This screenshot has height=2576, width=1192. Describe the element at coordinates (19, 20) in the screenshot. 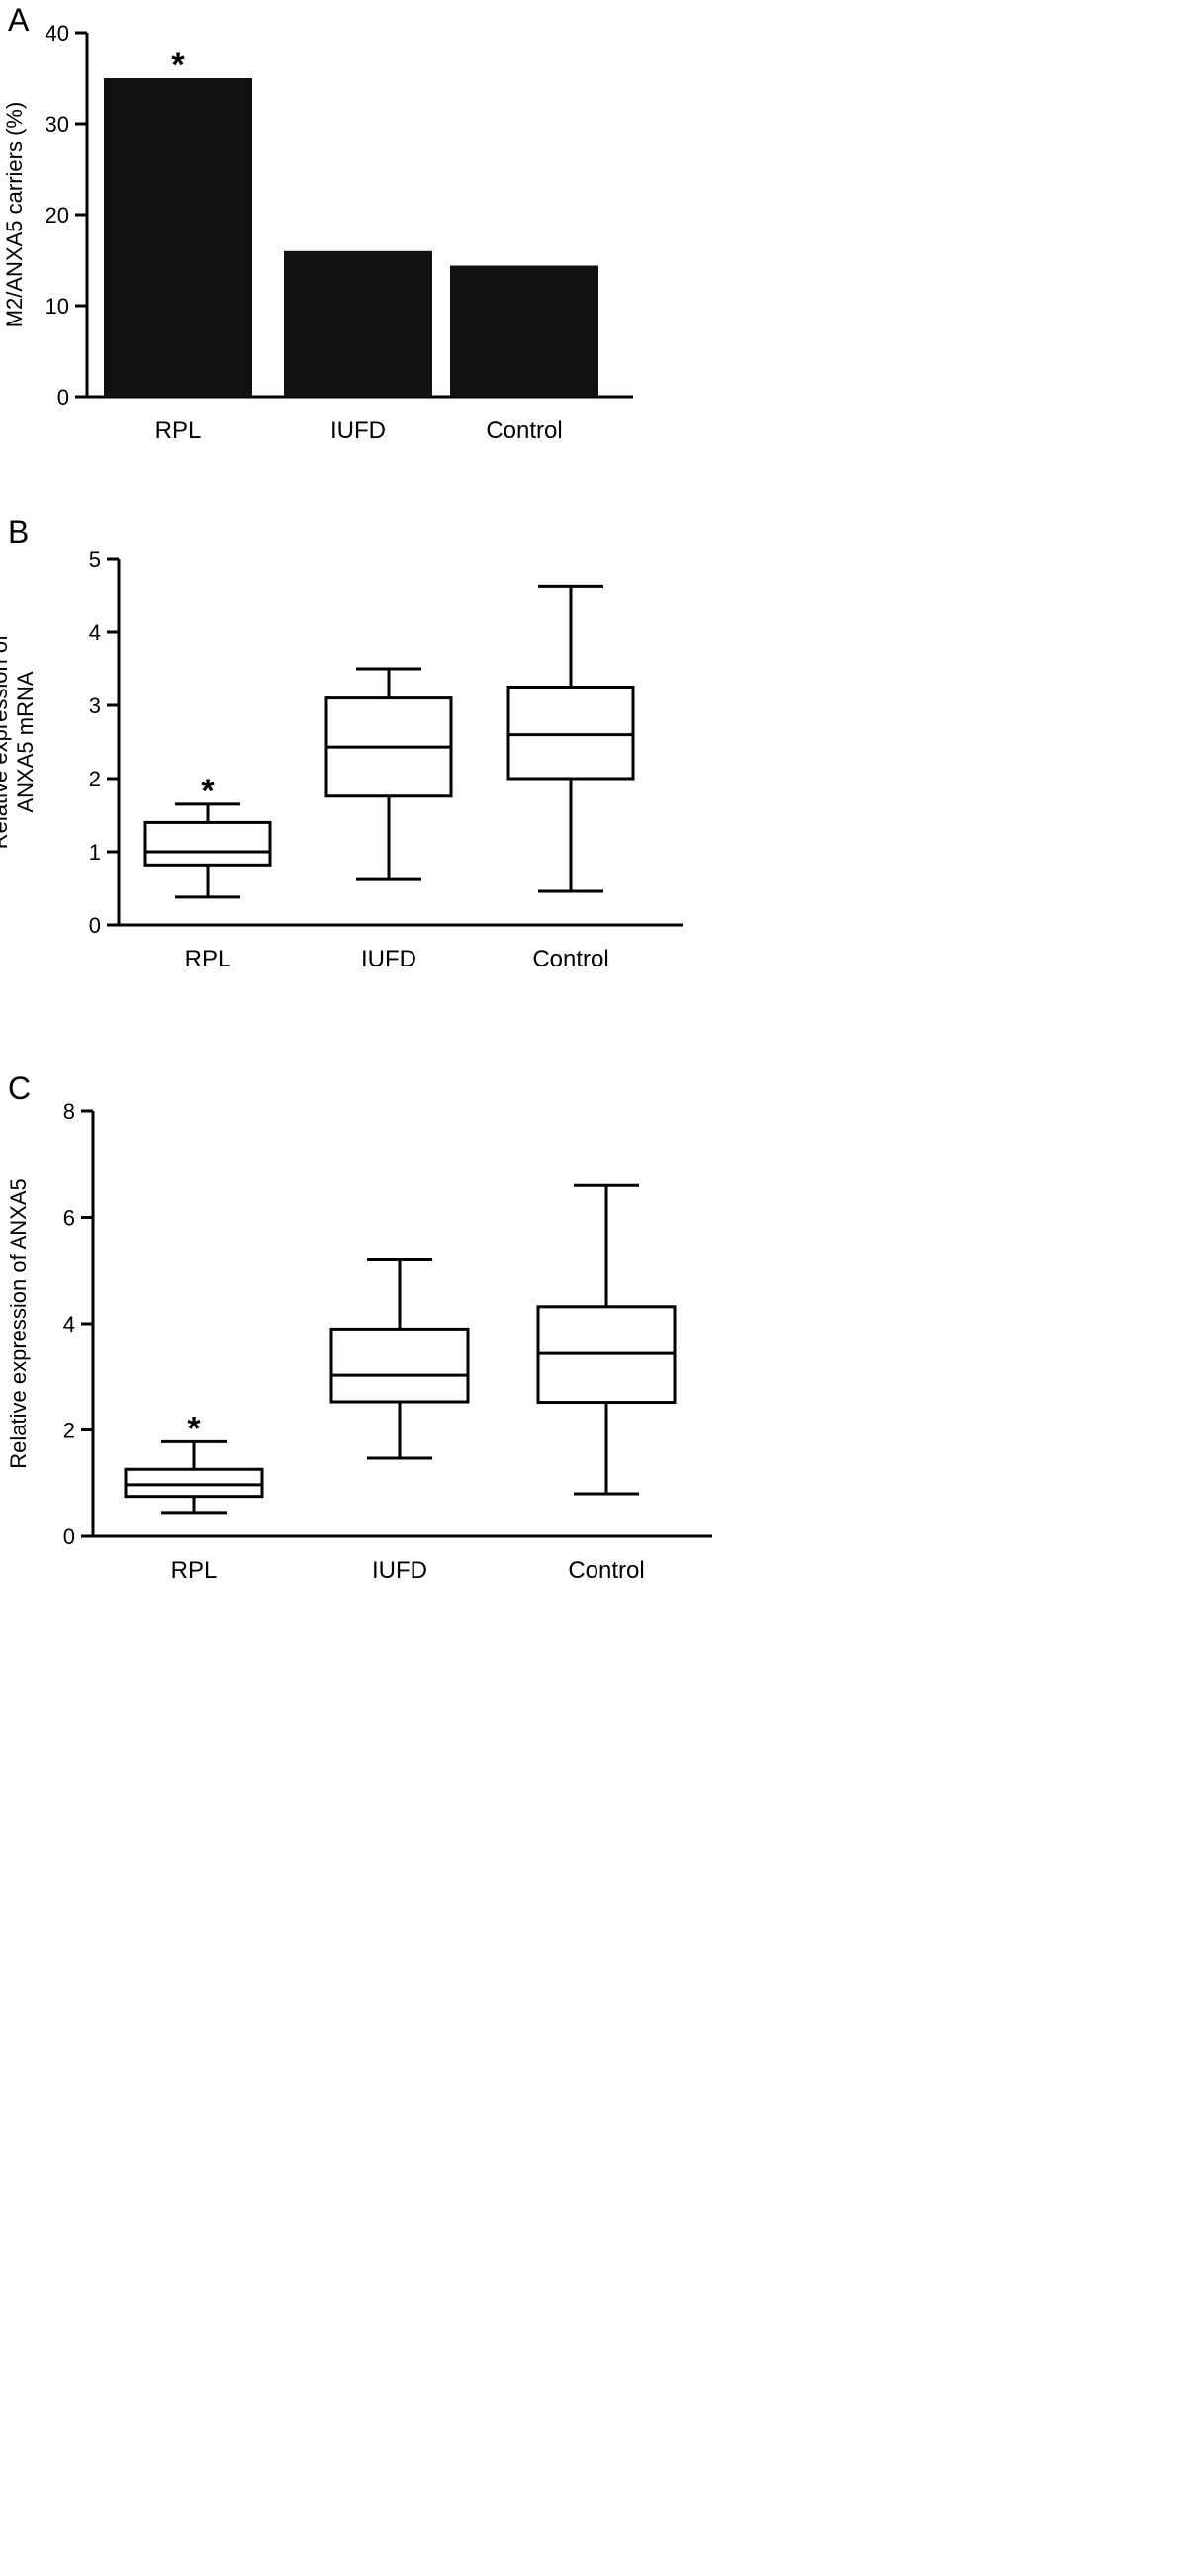

I see `panel-a-letter: A` at that location.